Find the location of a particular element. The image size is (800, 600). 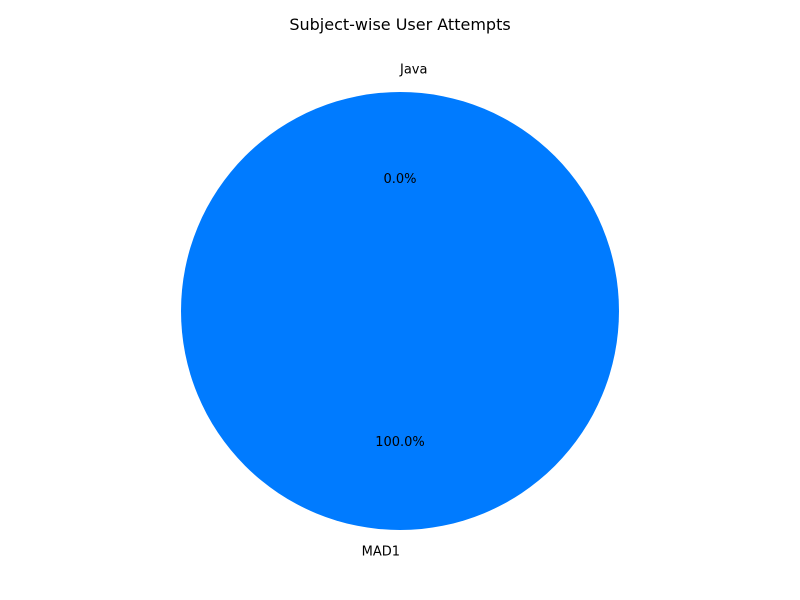

pie-labels: Java 0.0% MAD1 100.0% is located at coordinates (395, 311).